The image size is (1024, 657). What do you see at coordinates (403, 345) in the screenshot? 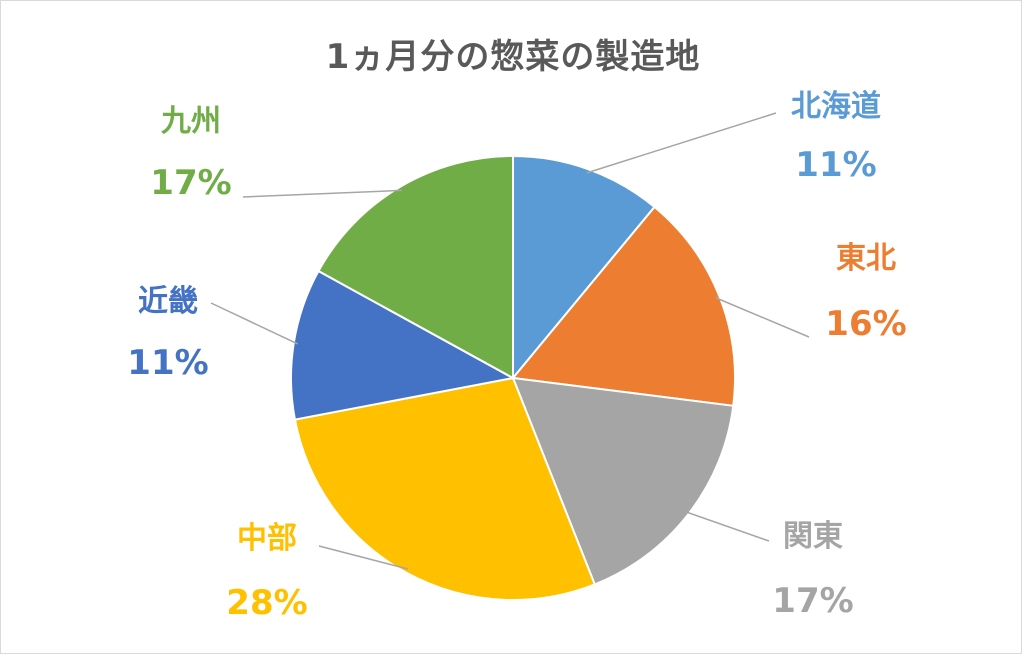
I see `pie-slice-kinki` at bounding box center [403, 345].